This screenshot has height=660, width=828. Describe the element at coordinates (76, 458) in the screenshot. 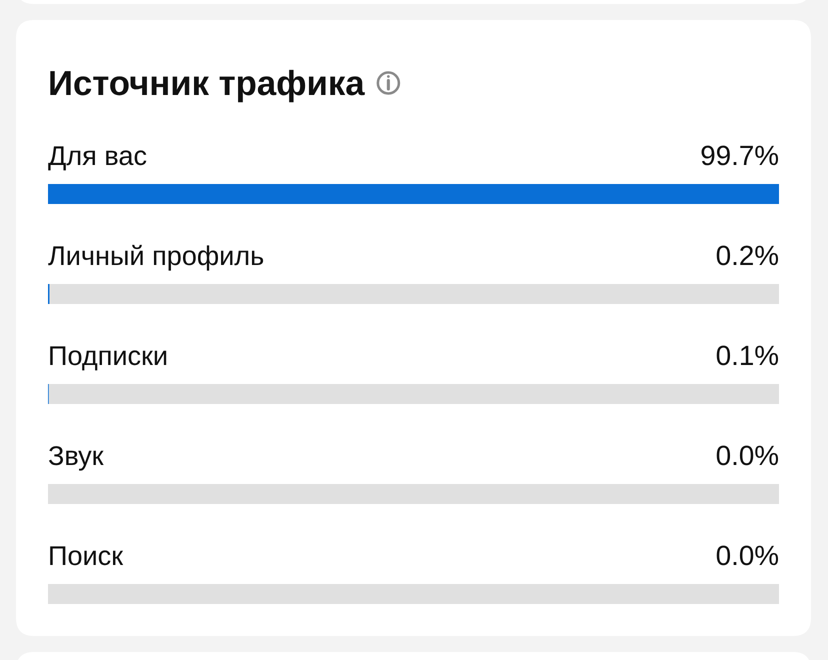

I see `y-tick-label: Звук` at that location.